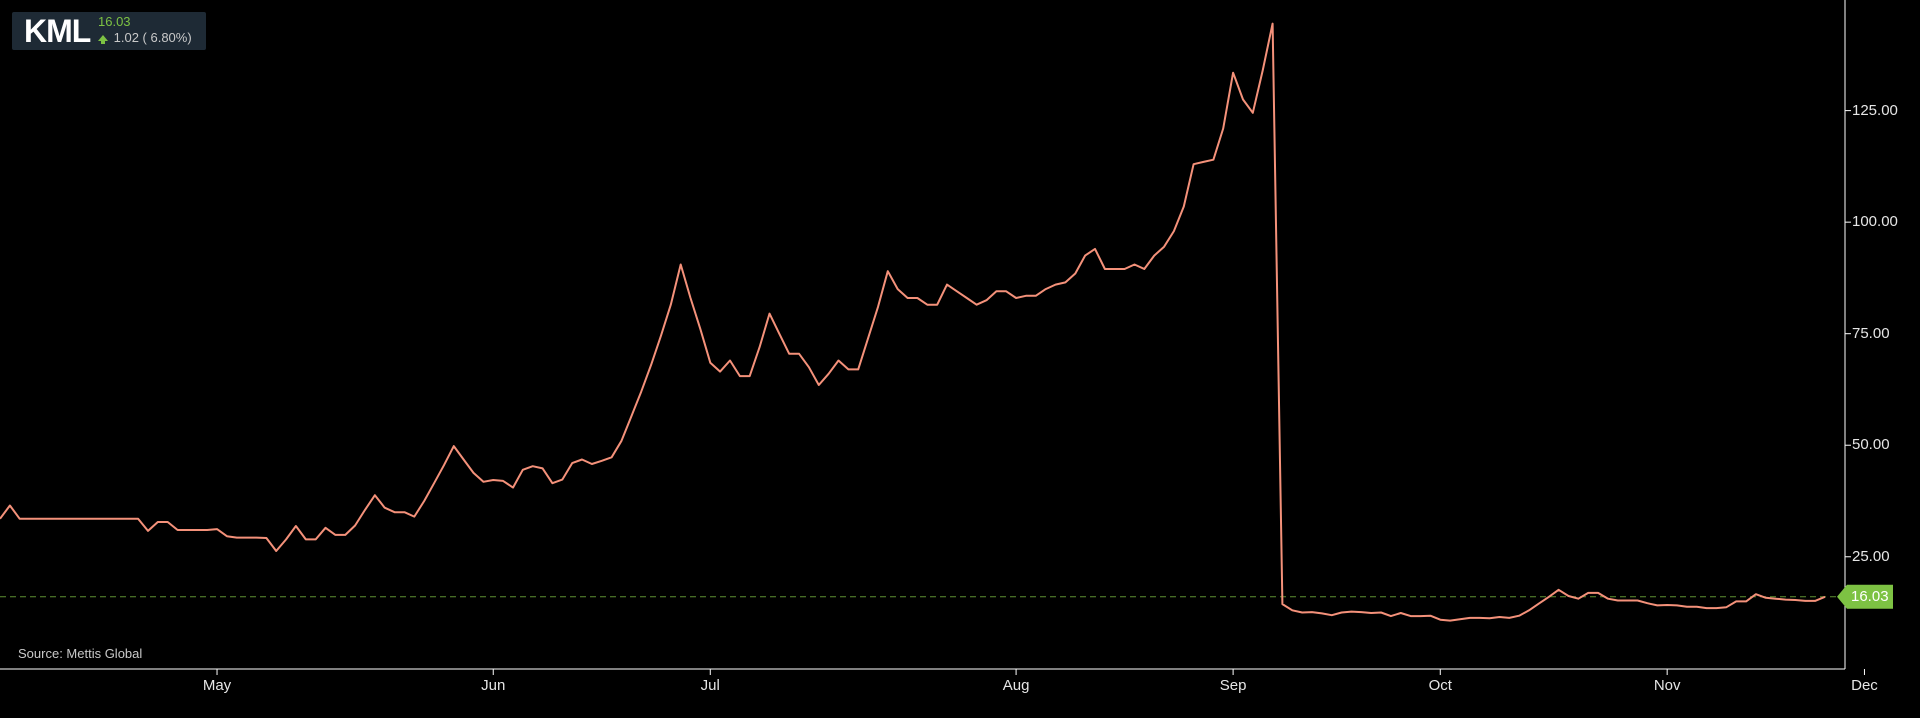  Describe the element at coordinates (103, 39) in the screenshot. I see `up-arrow-icon` at that location.